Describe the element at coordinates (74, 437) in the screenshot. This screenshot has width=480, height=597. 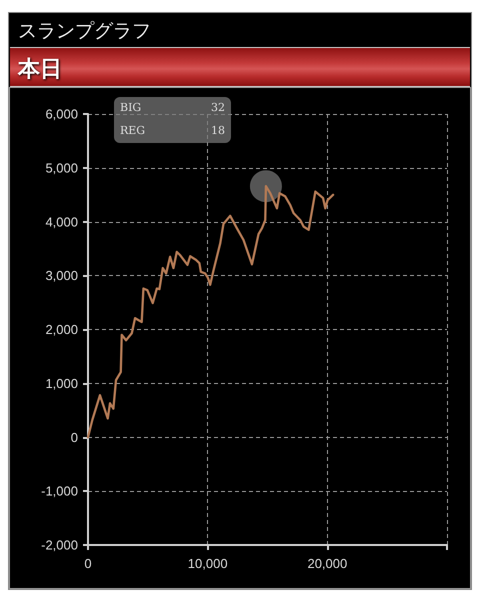
I see `y-tick-label: 0` at that location.